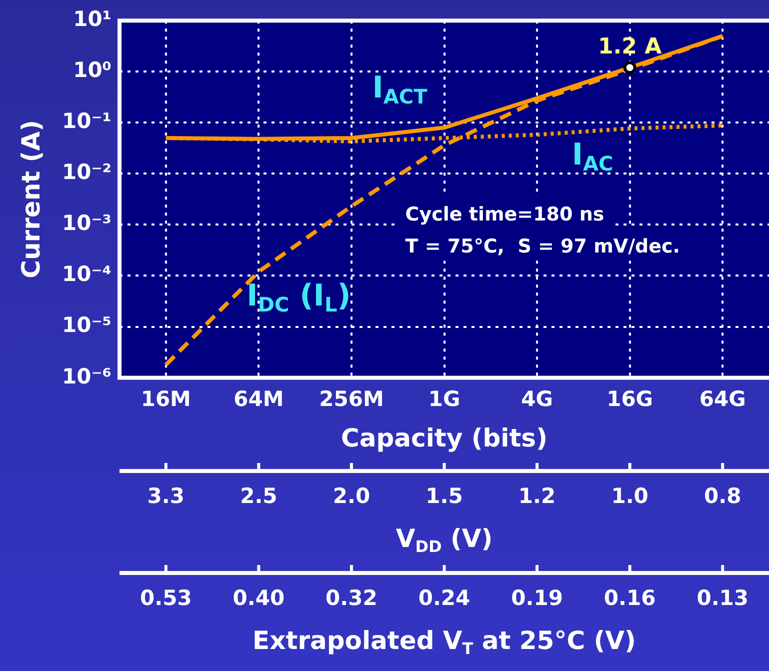  I want to click on annotation: 0.32, so click(352, 598).